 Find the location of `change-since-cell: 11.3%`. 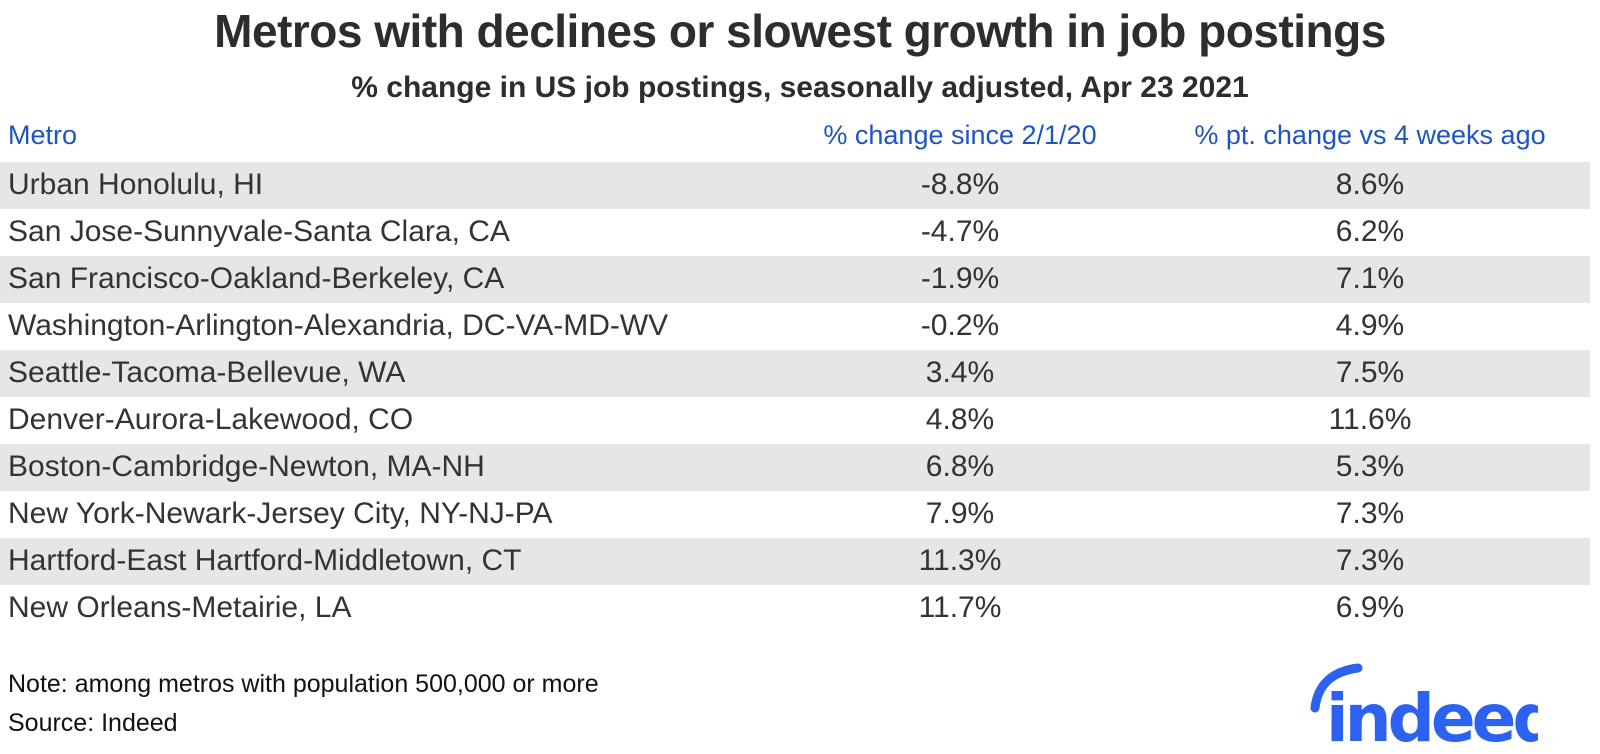

change-since-cell: 11.3% is located at coordinates (960, 561).